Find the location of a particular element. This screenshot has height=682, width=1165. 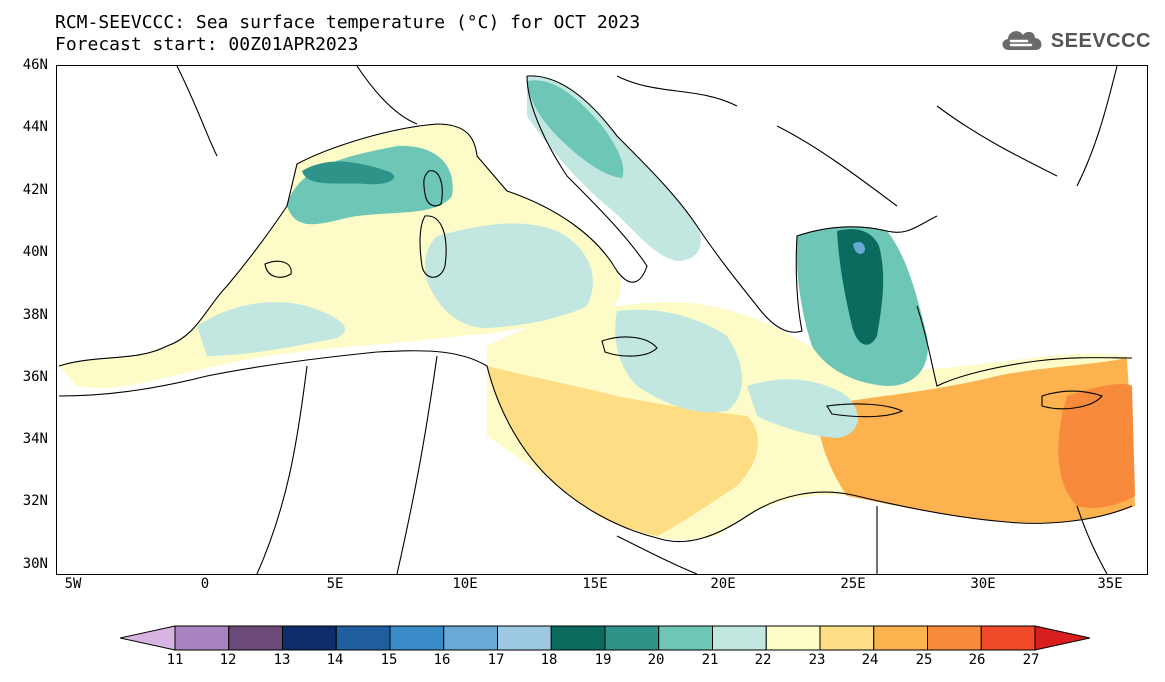

colorbar-label-15: 15 is located at coordinates (389, 660).